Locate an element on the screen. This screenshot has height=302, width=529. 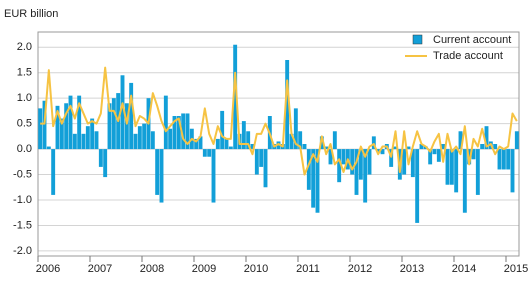
x-tick-label: 2007 is located at coordinates (100, 269).